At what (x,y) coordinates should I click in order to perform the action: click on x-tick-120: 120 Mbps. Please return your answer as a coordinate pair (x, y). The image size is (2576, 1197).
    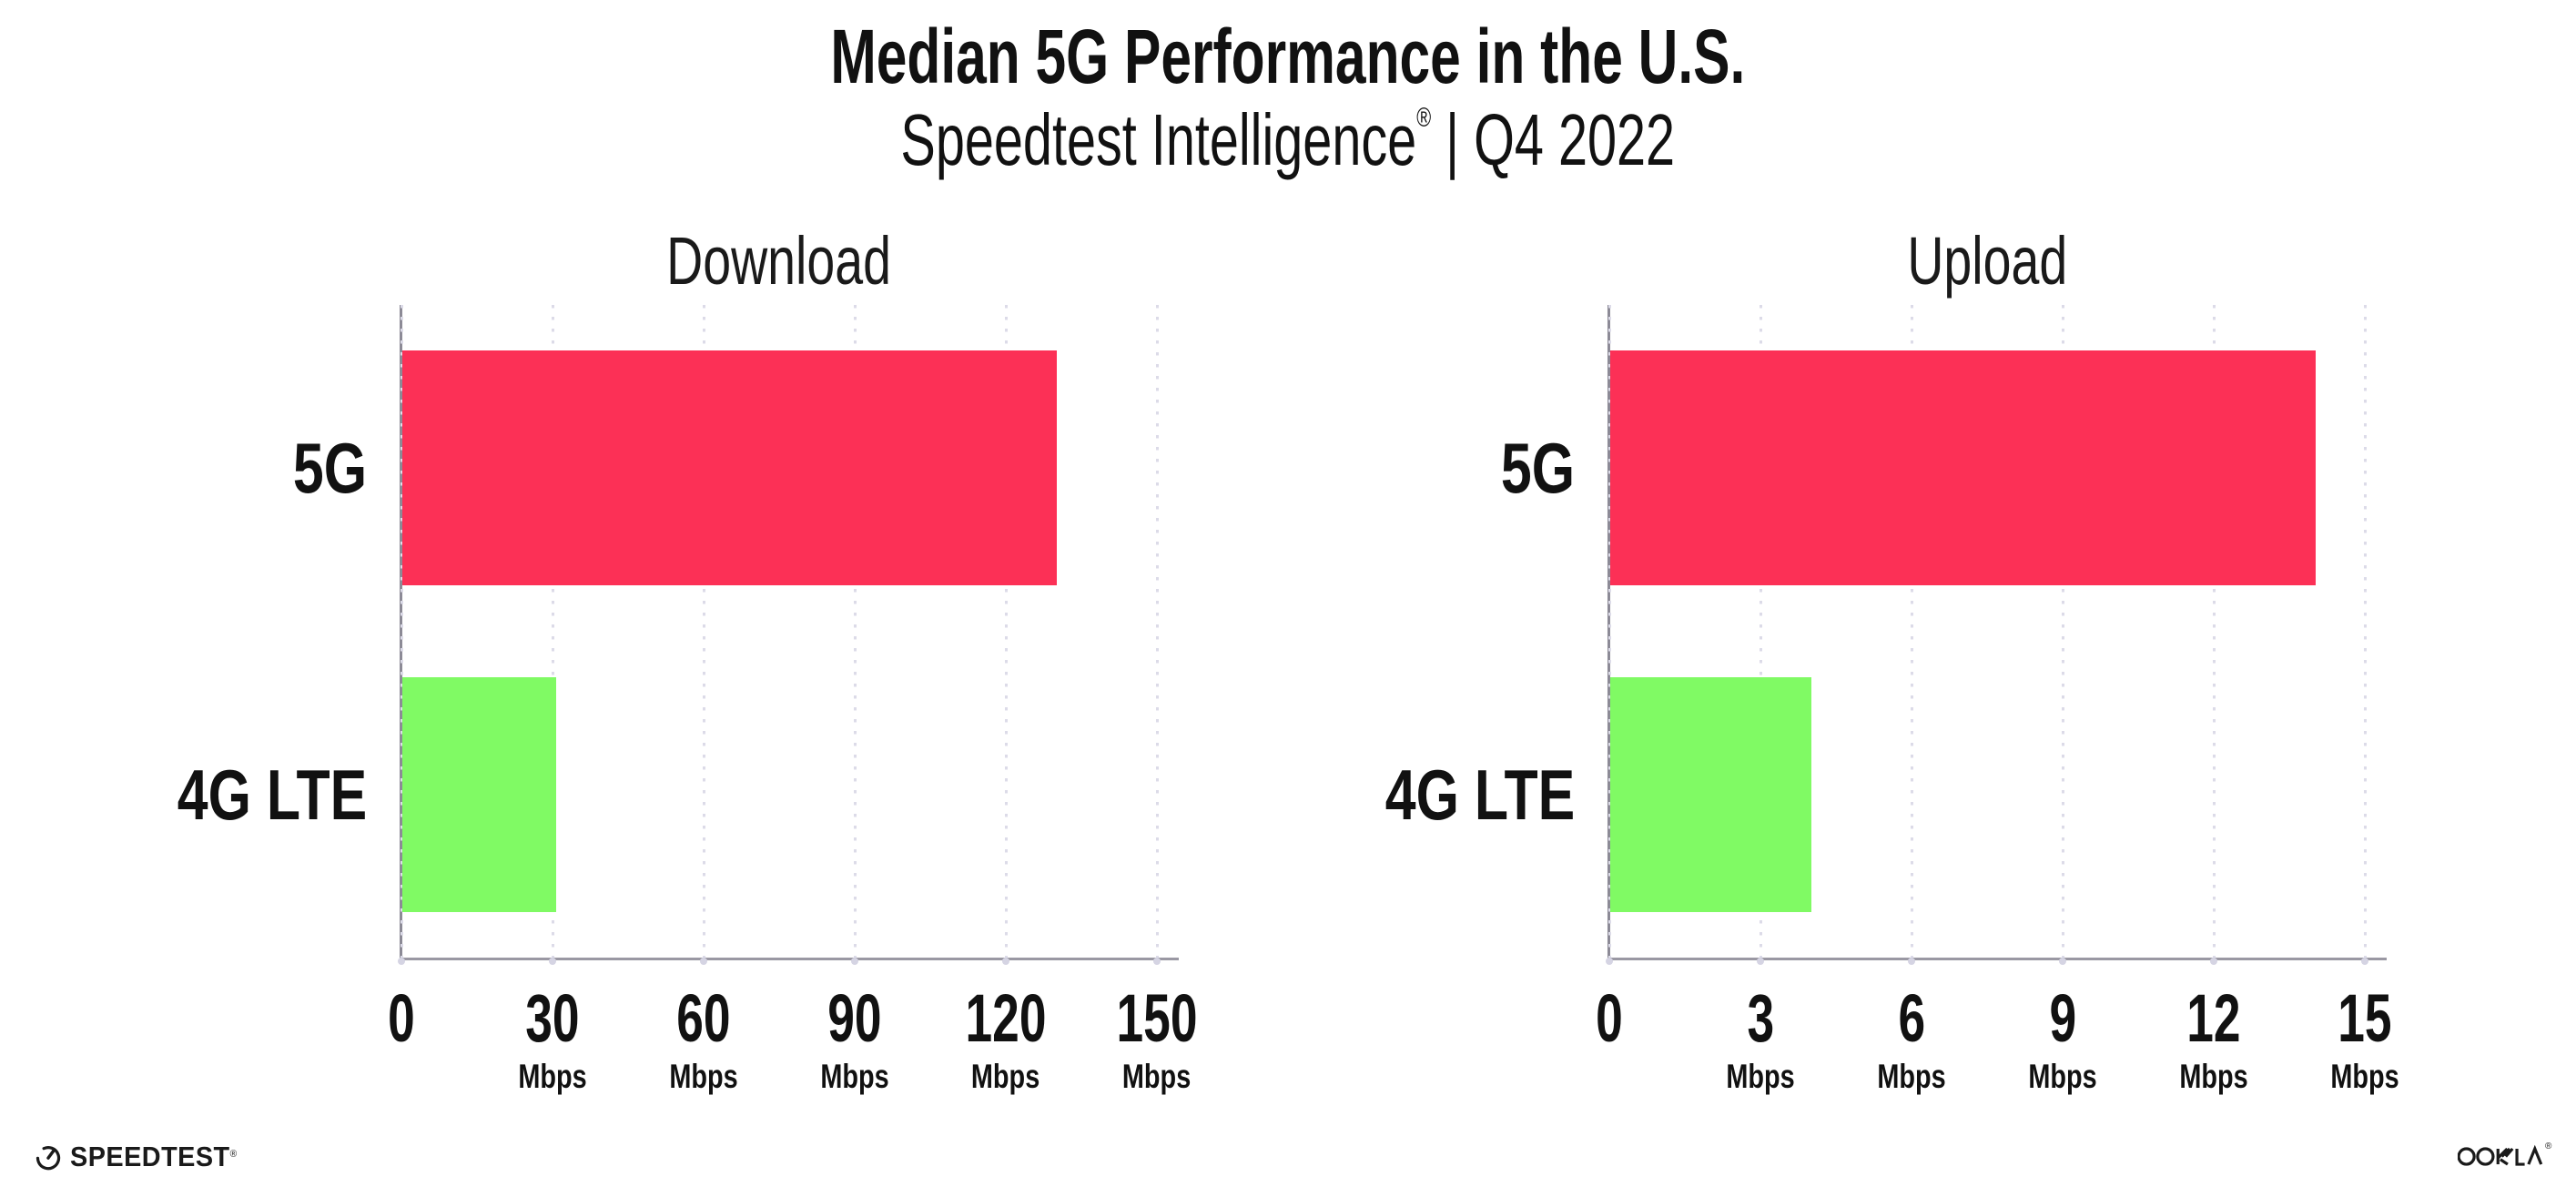
    Looking at the image, I should click on (1005, 1037).